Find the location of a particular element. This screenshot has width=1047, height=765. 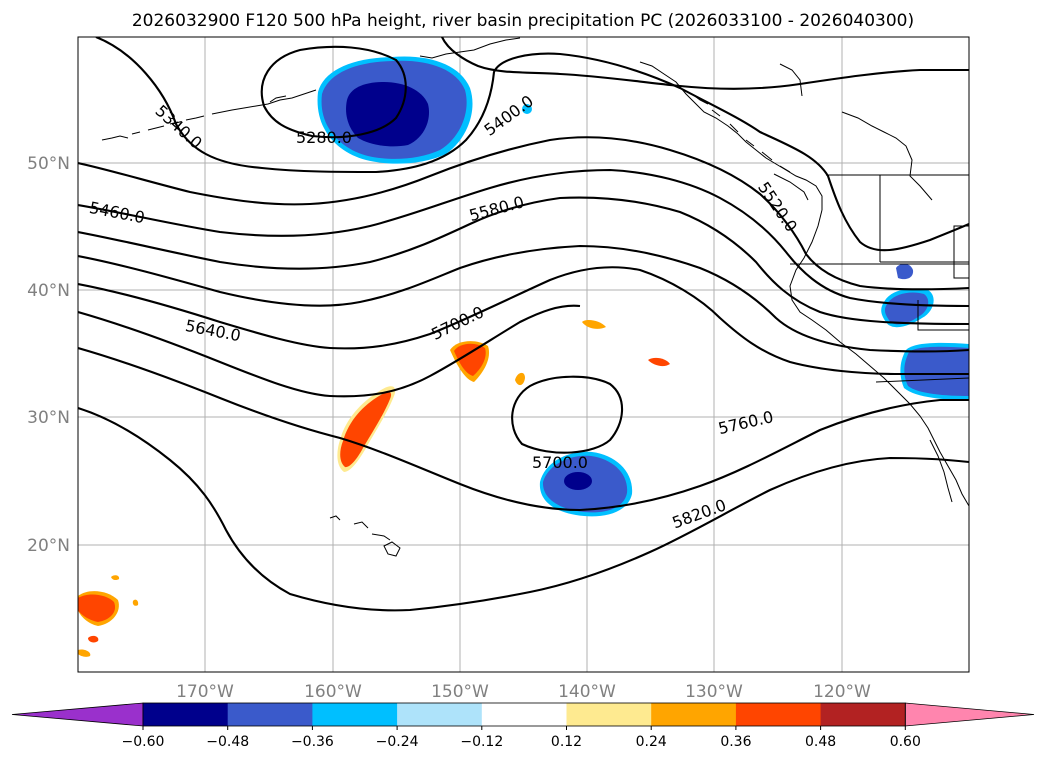

colorbar-tick-label: 0.24 is located at coordinates (651, 742).